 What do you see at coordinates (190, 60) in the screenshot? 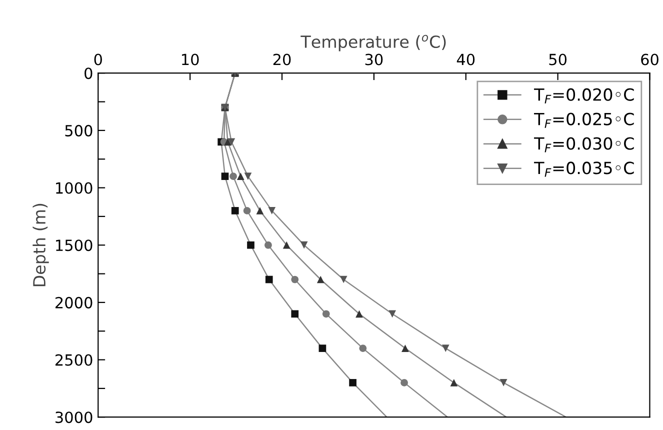
I see `x-tick-label: 10` at bounding box center [190, 60].